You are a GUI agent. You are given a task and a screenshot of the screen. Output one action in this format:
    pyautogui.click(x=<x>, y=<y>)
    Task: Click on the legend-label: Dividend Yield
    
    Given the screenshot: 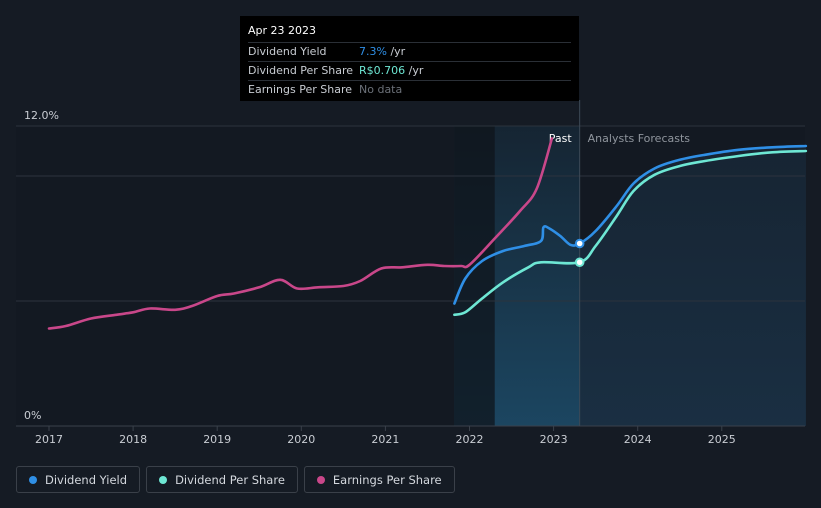 What is the action you would take?
    pyautogui.click(x=86, y=479)
    